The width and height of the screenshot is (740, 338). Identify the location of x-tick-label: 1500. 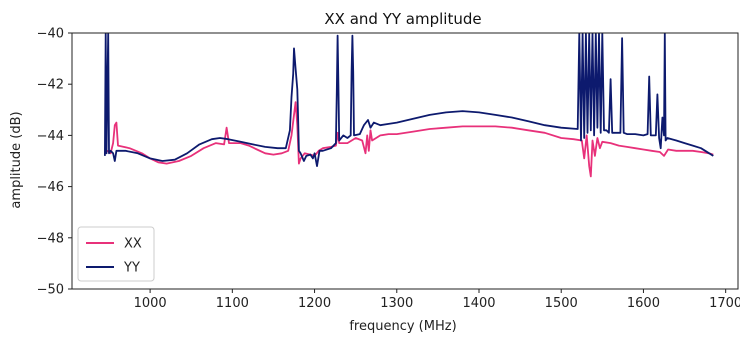
(561, 303).